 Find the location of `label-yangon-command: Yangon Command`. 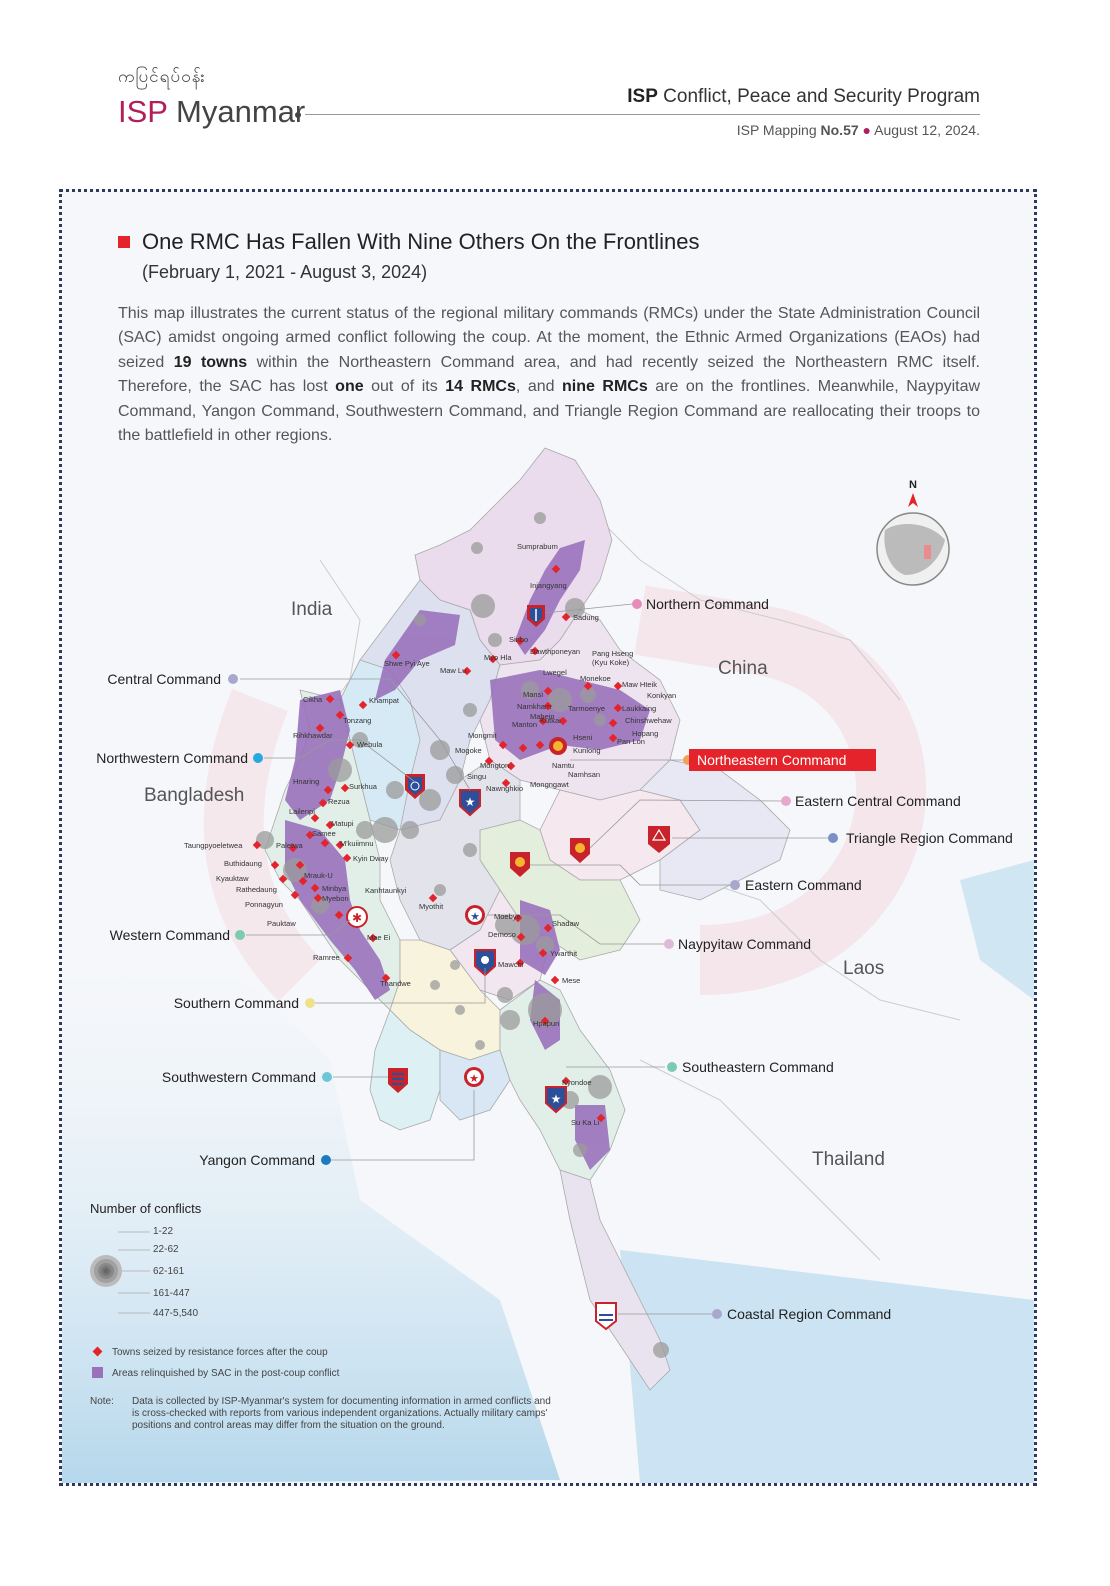

label-yangon-command: Yangon Command is located at coordinates (257, 1160).